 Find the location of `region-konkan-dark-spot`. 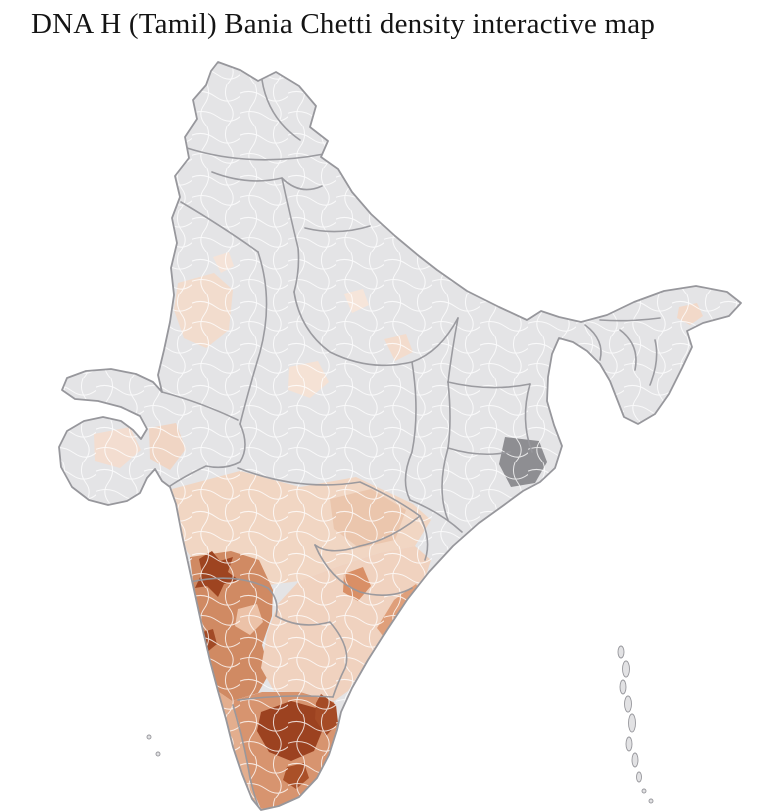

region-konkan-dark-spot is located at coordinates (167, 518).